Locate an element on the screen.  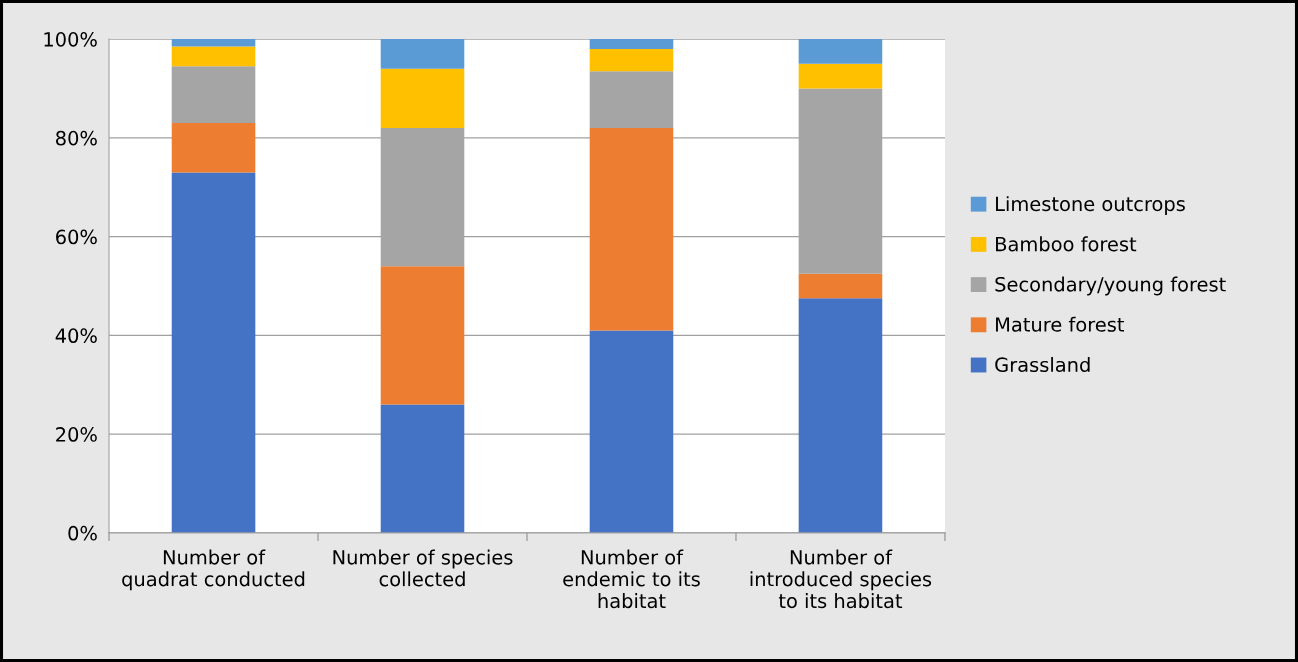
legend-label: Limestone outcrops is located at coordinates (1090, 205).